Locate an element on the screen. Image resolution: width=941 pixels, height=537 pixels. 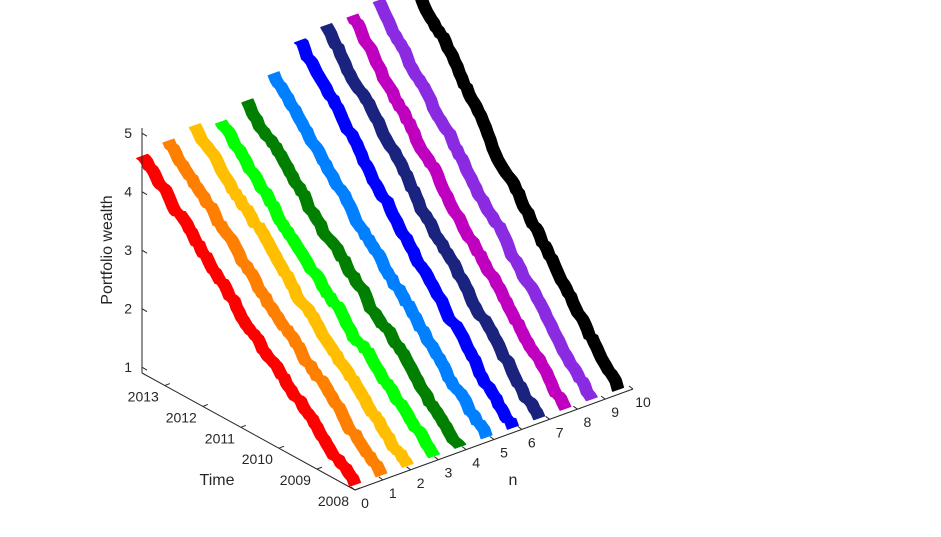
ribbon-series-n0 is located at coordinates (249, 320).